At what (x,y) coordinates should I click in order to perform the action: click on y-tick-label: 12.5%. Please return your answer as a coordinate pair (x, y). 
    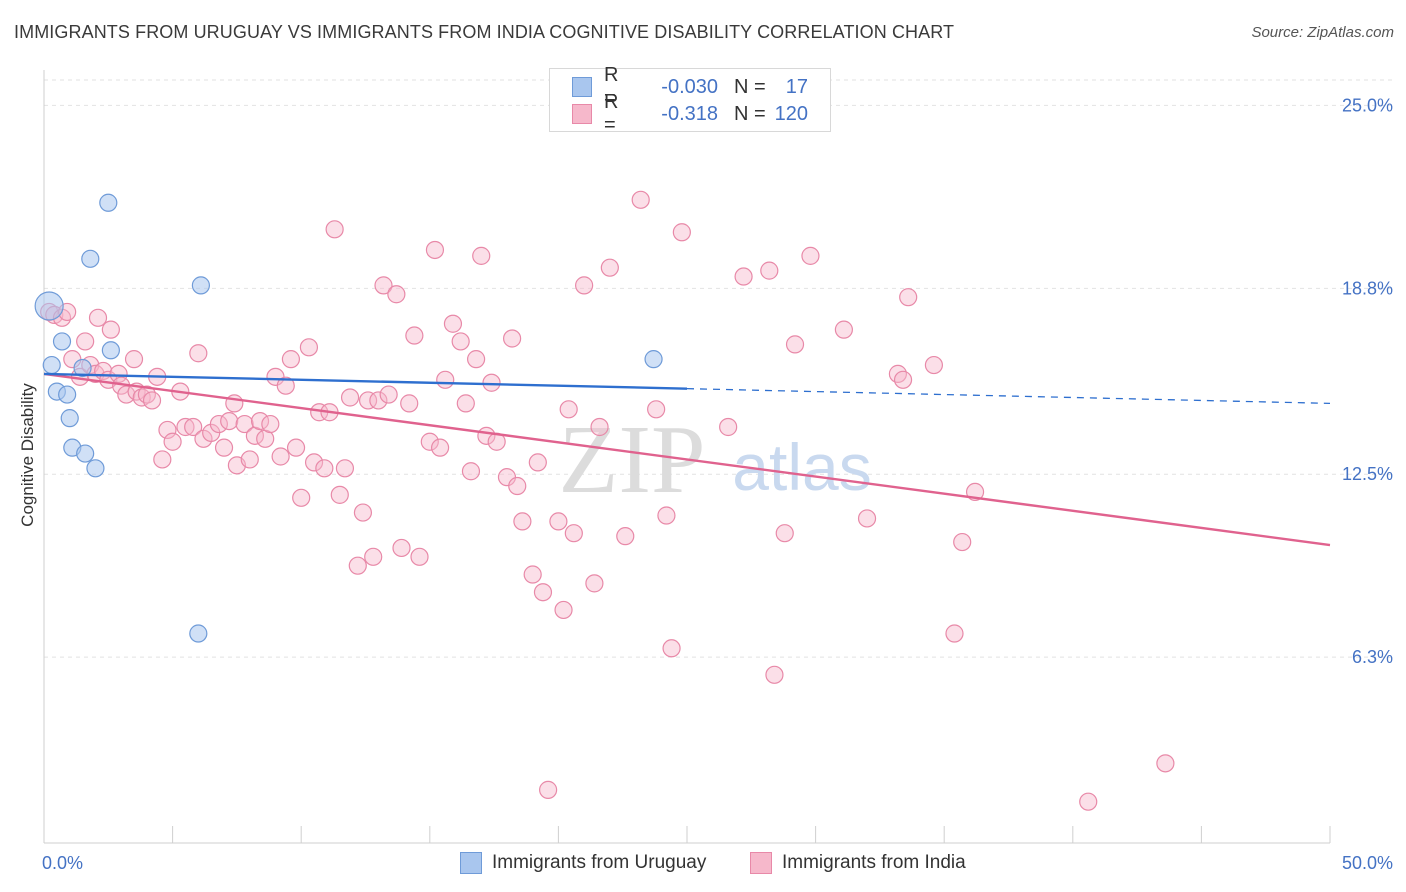
    Looking at the image, I should click on (1367, 474).